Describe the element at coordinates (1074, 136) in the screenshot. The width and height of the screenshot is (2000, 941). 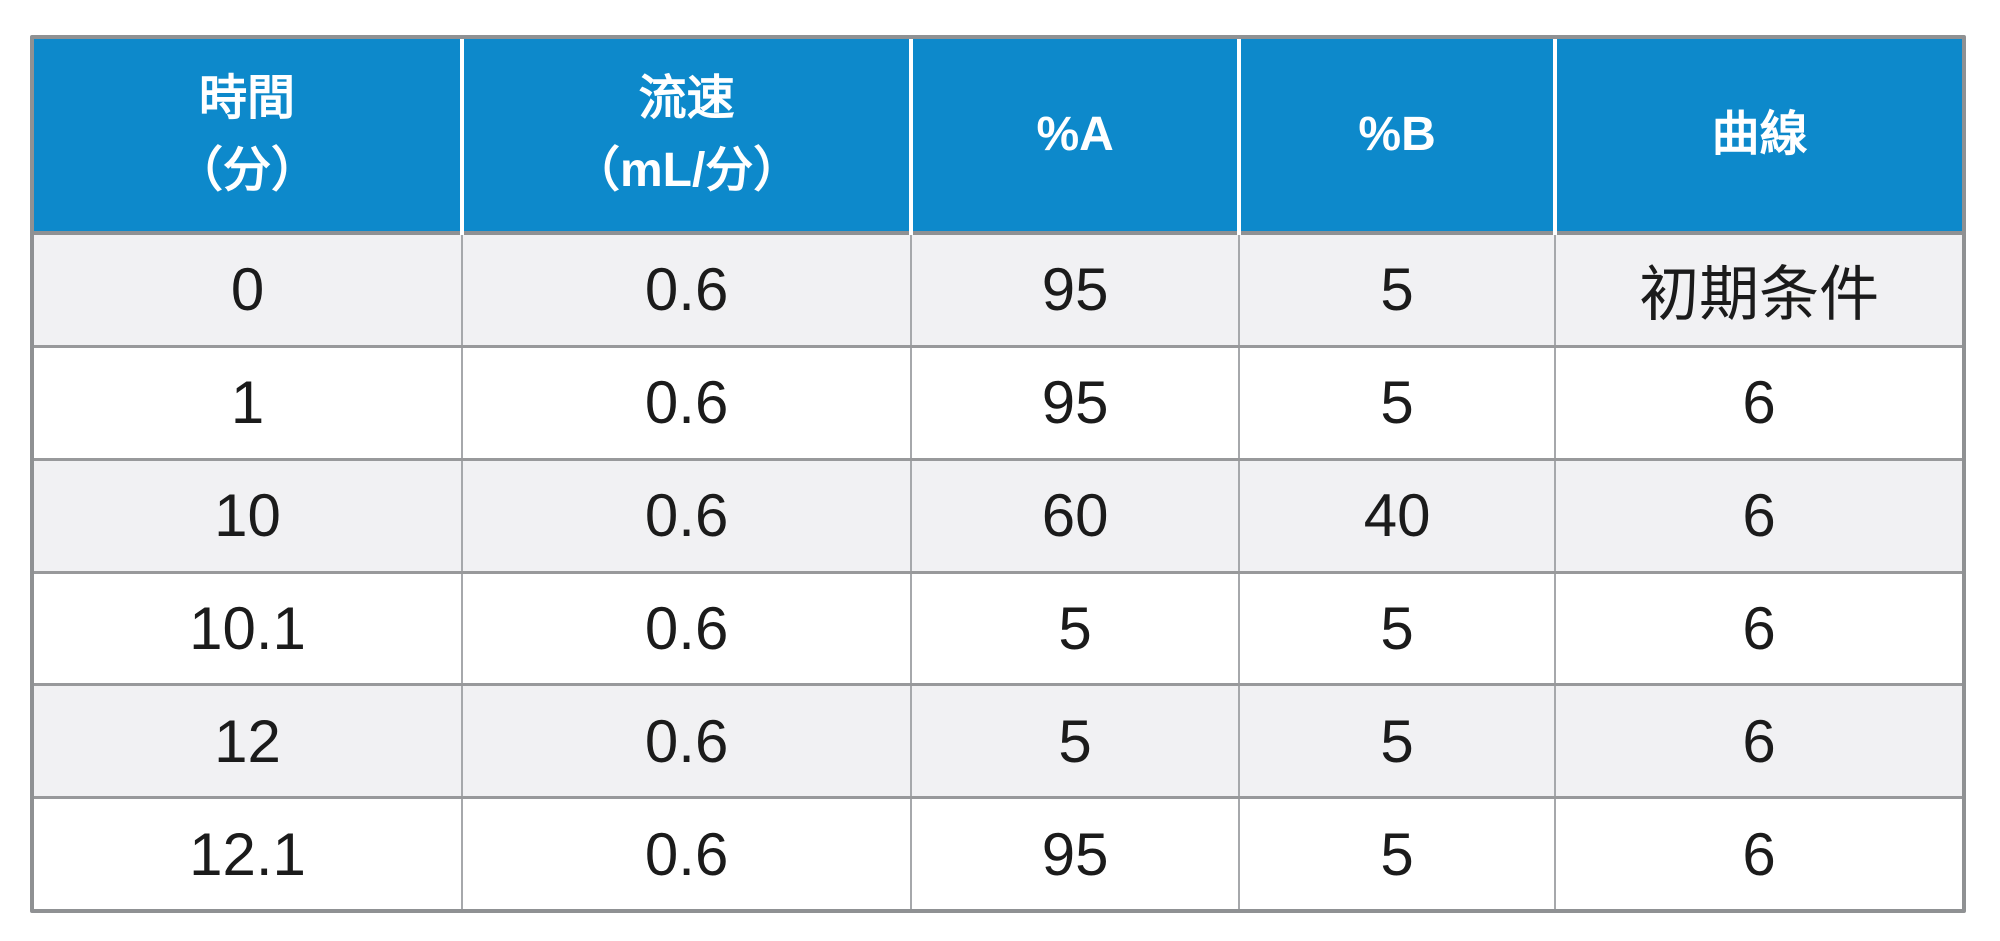
I see `header-percent-a: %A` at that location.